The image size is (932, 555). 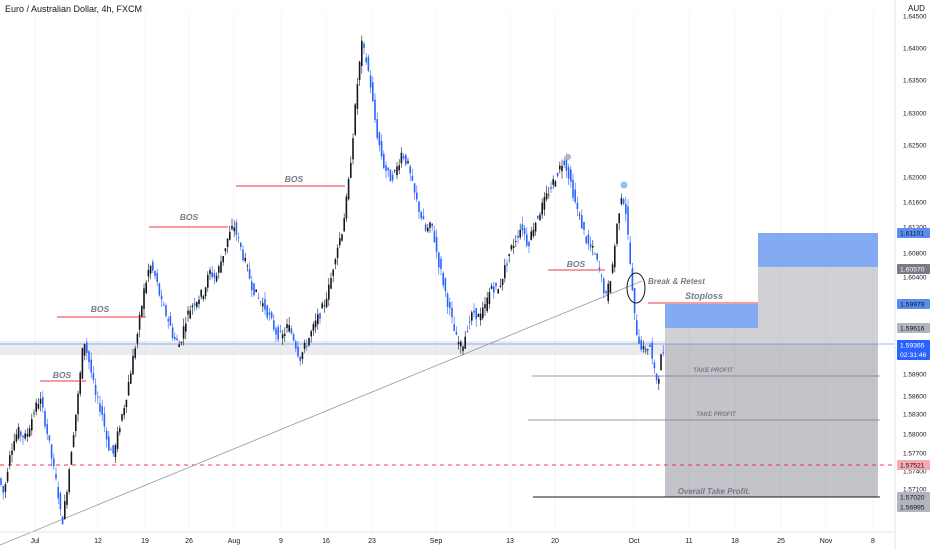 I want to click on break-retest-label: Break & Retest, so click(x=676, y=281).